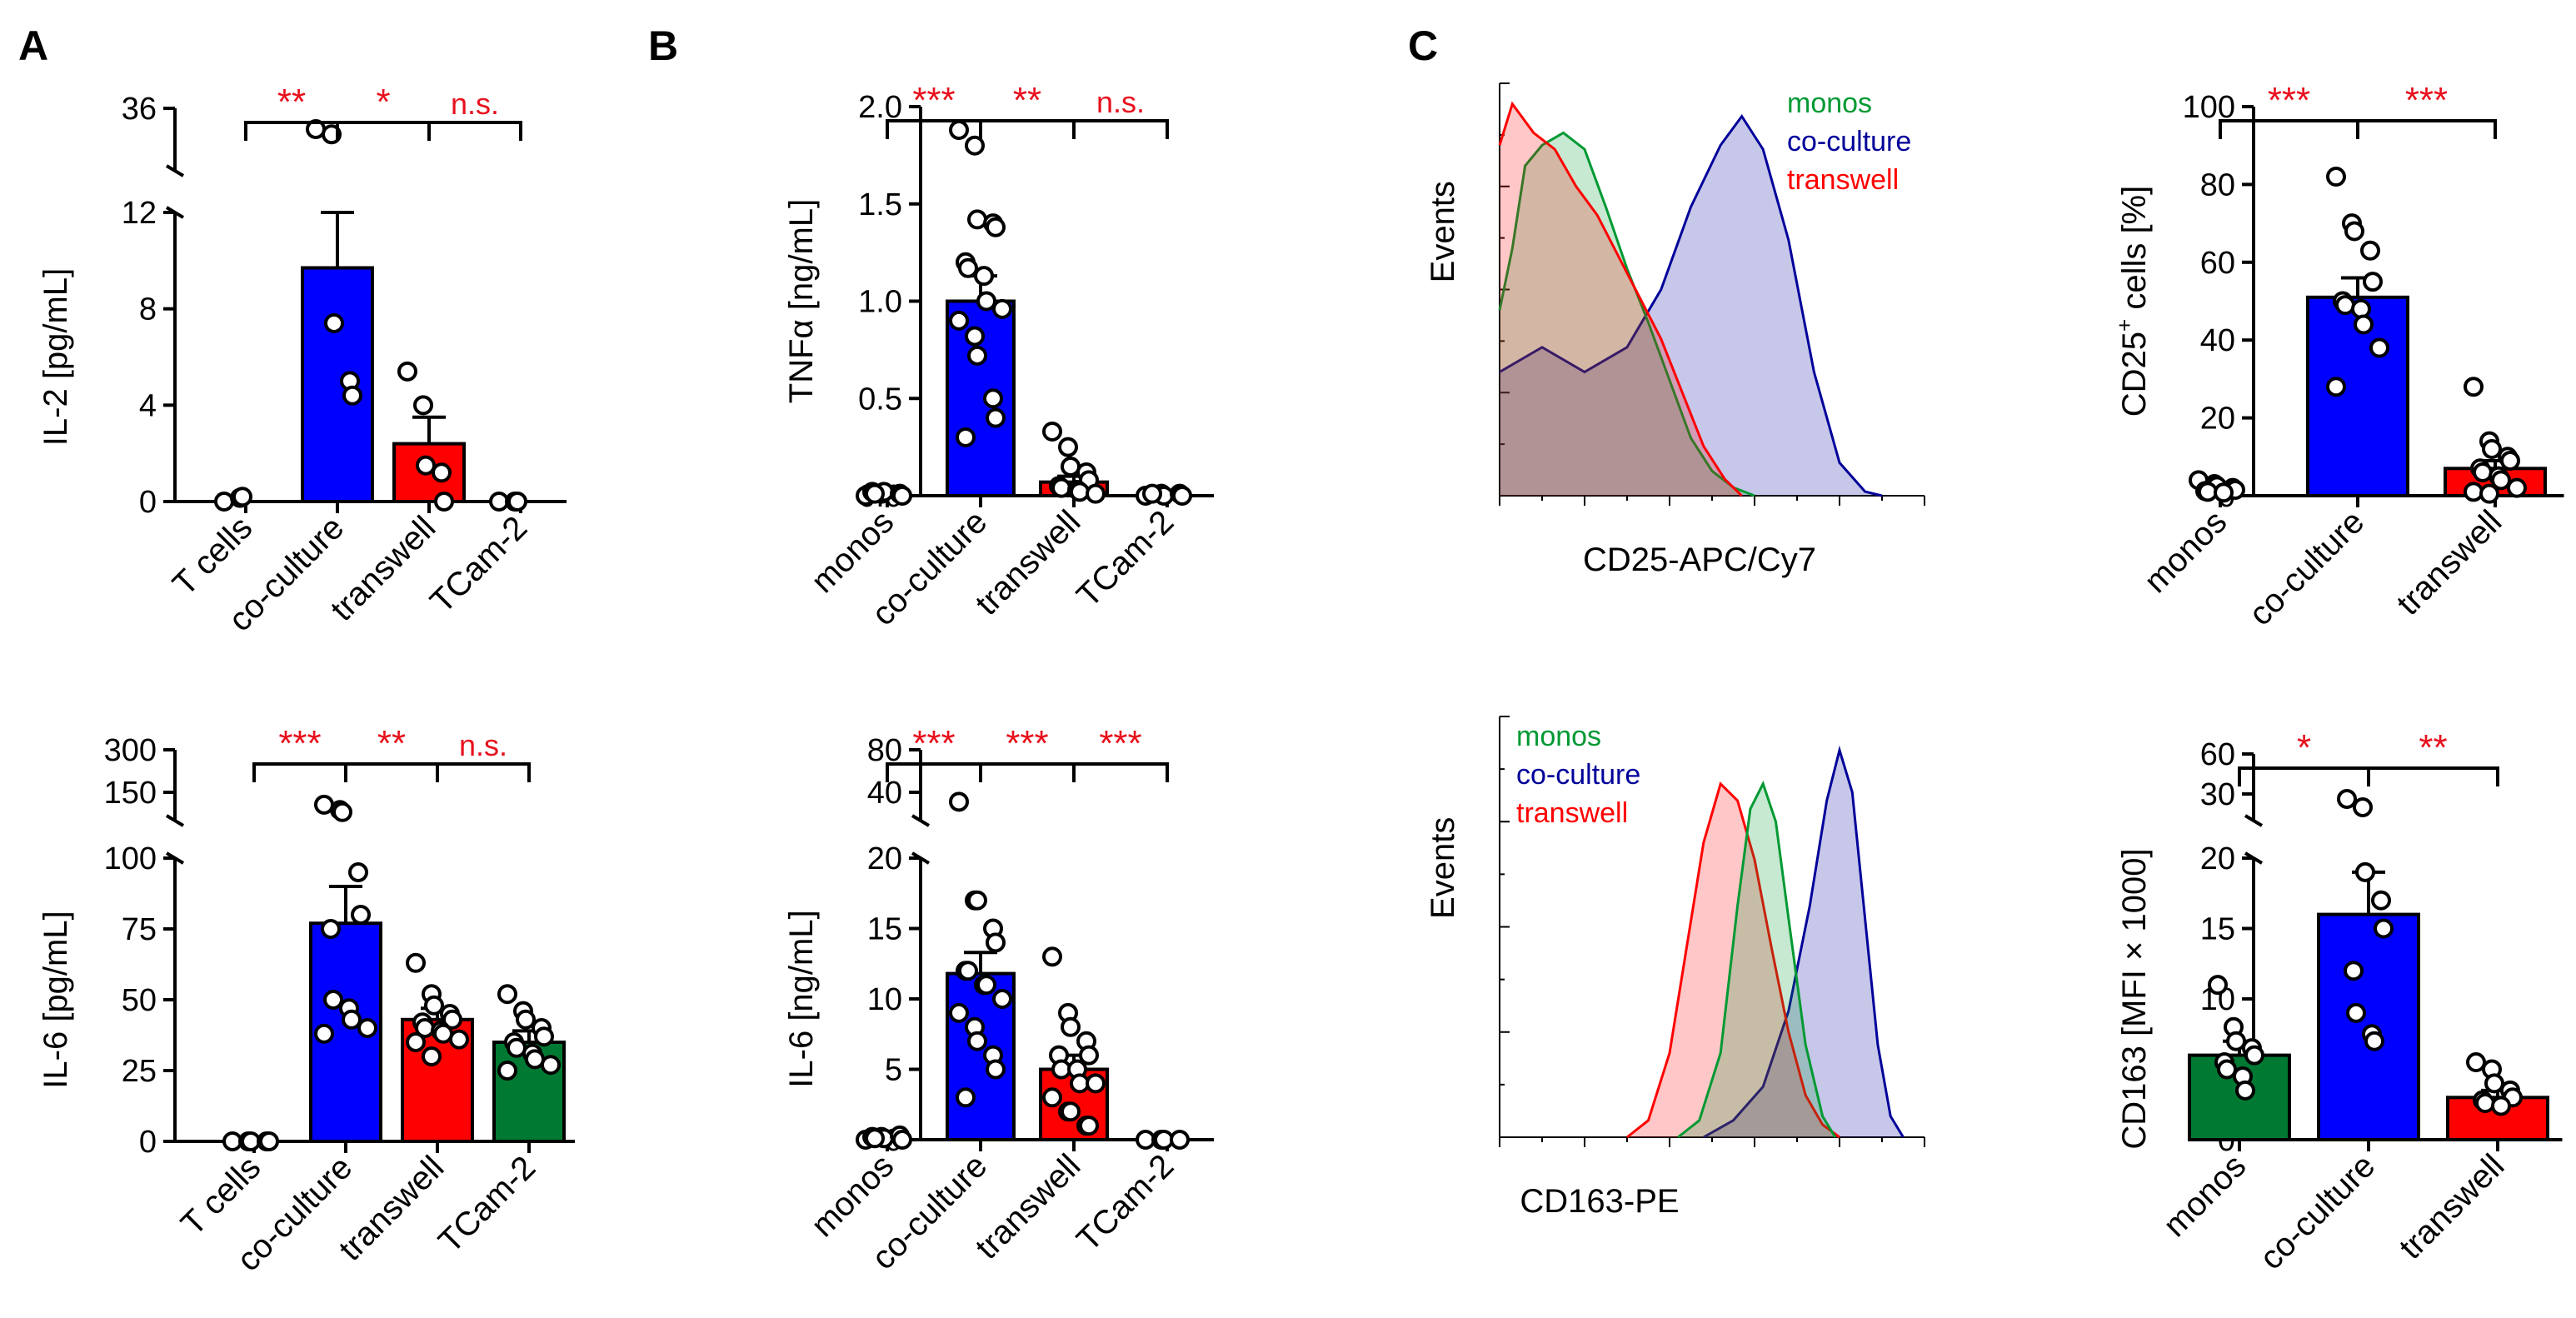 The image size is (2576, 1318). Describe the element at coordinates (2254, 820) in the screenshot. I see `axis-break-mark-high` at that location.